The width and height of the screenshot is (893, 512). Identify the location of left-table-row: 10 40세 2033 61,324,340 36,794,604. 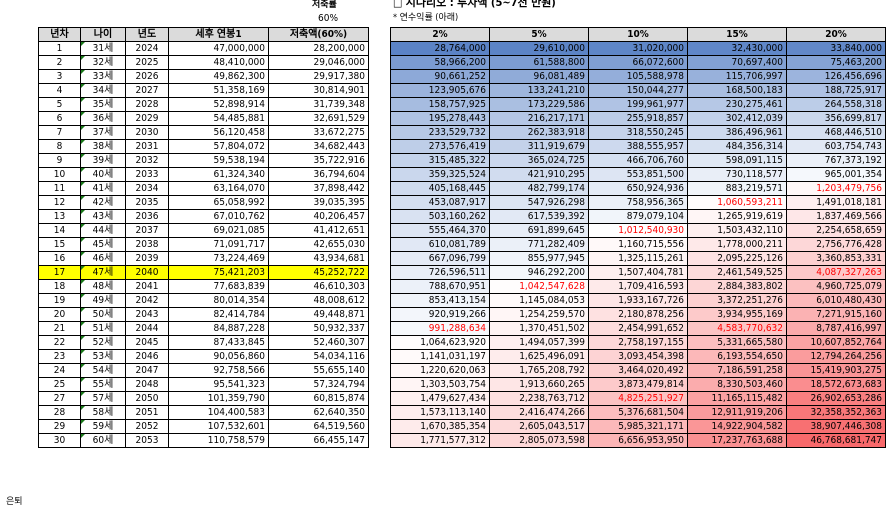
(203, 174).